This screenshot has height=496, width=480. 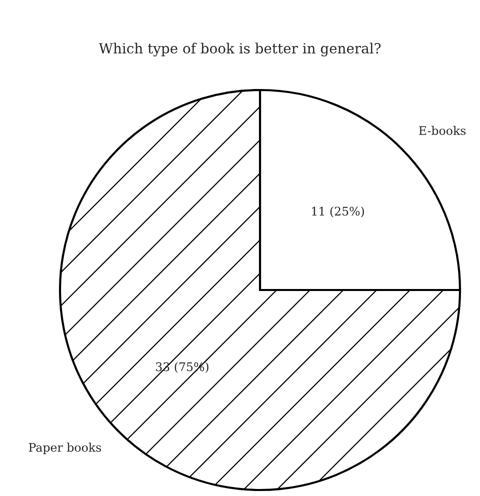 I want to click on data-label: 11 (25%), so click(x=338, y=212).